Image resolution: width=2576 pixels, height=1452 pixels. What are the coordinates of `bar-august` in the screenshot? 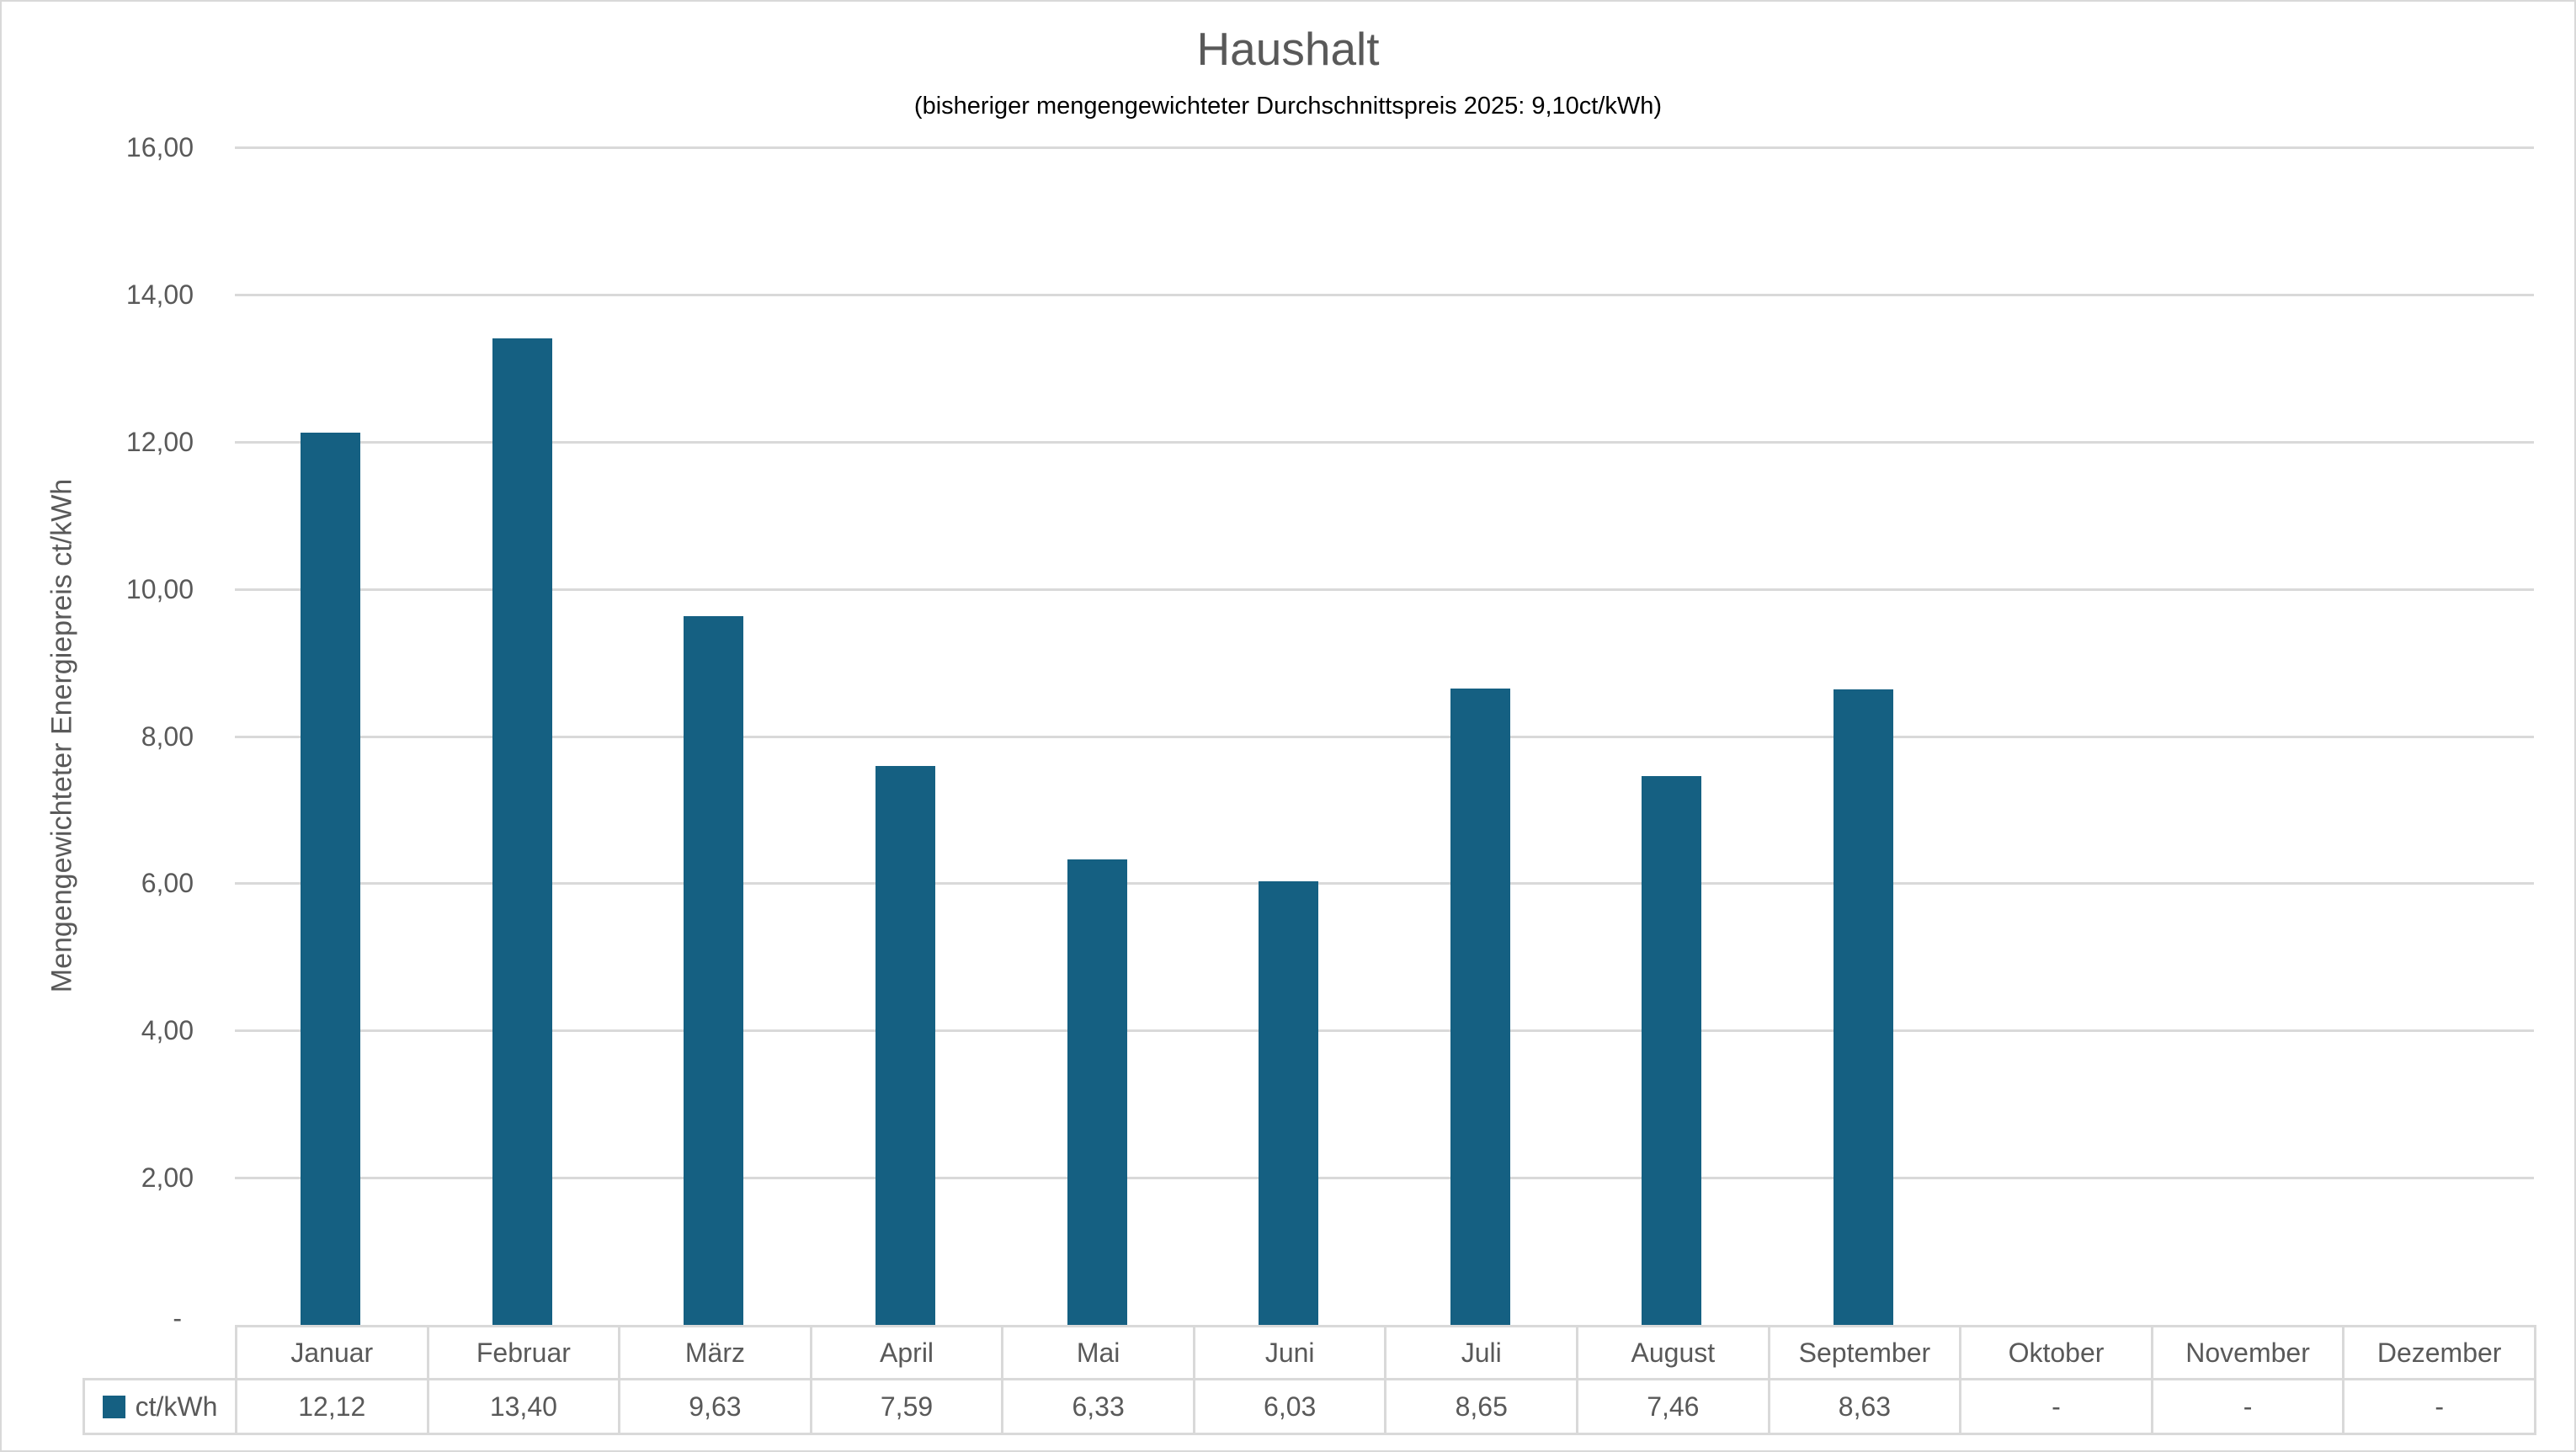 It's located at (1672, 1051).